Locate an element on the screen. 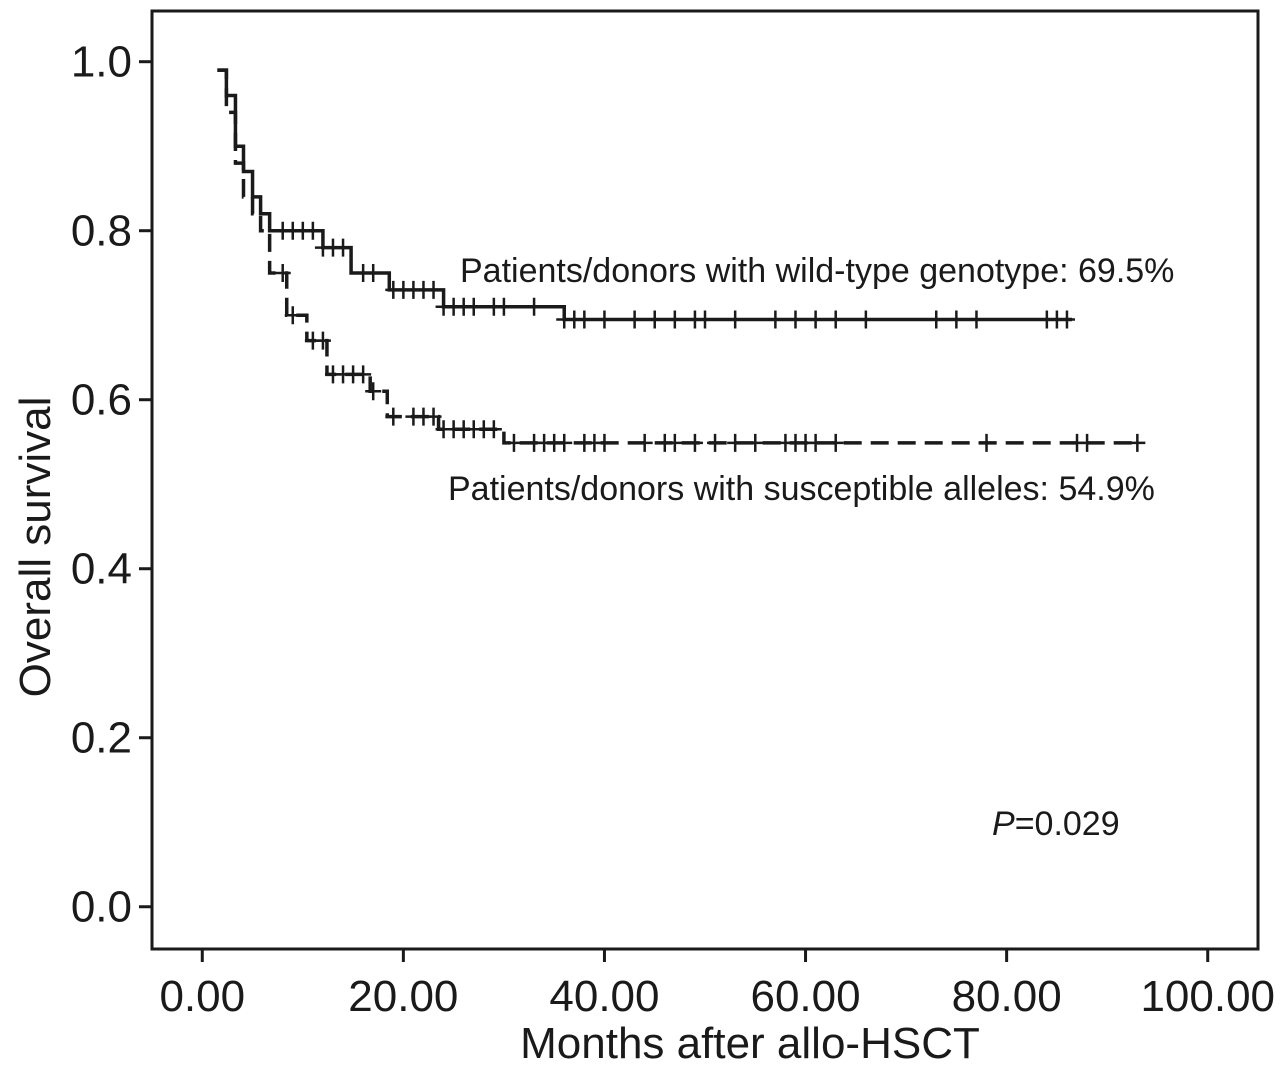 This screenshot has width=1280, height=1085. y-tick-label: 0.6 is located at coordinates (101, 400).